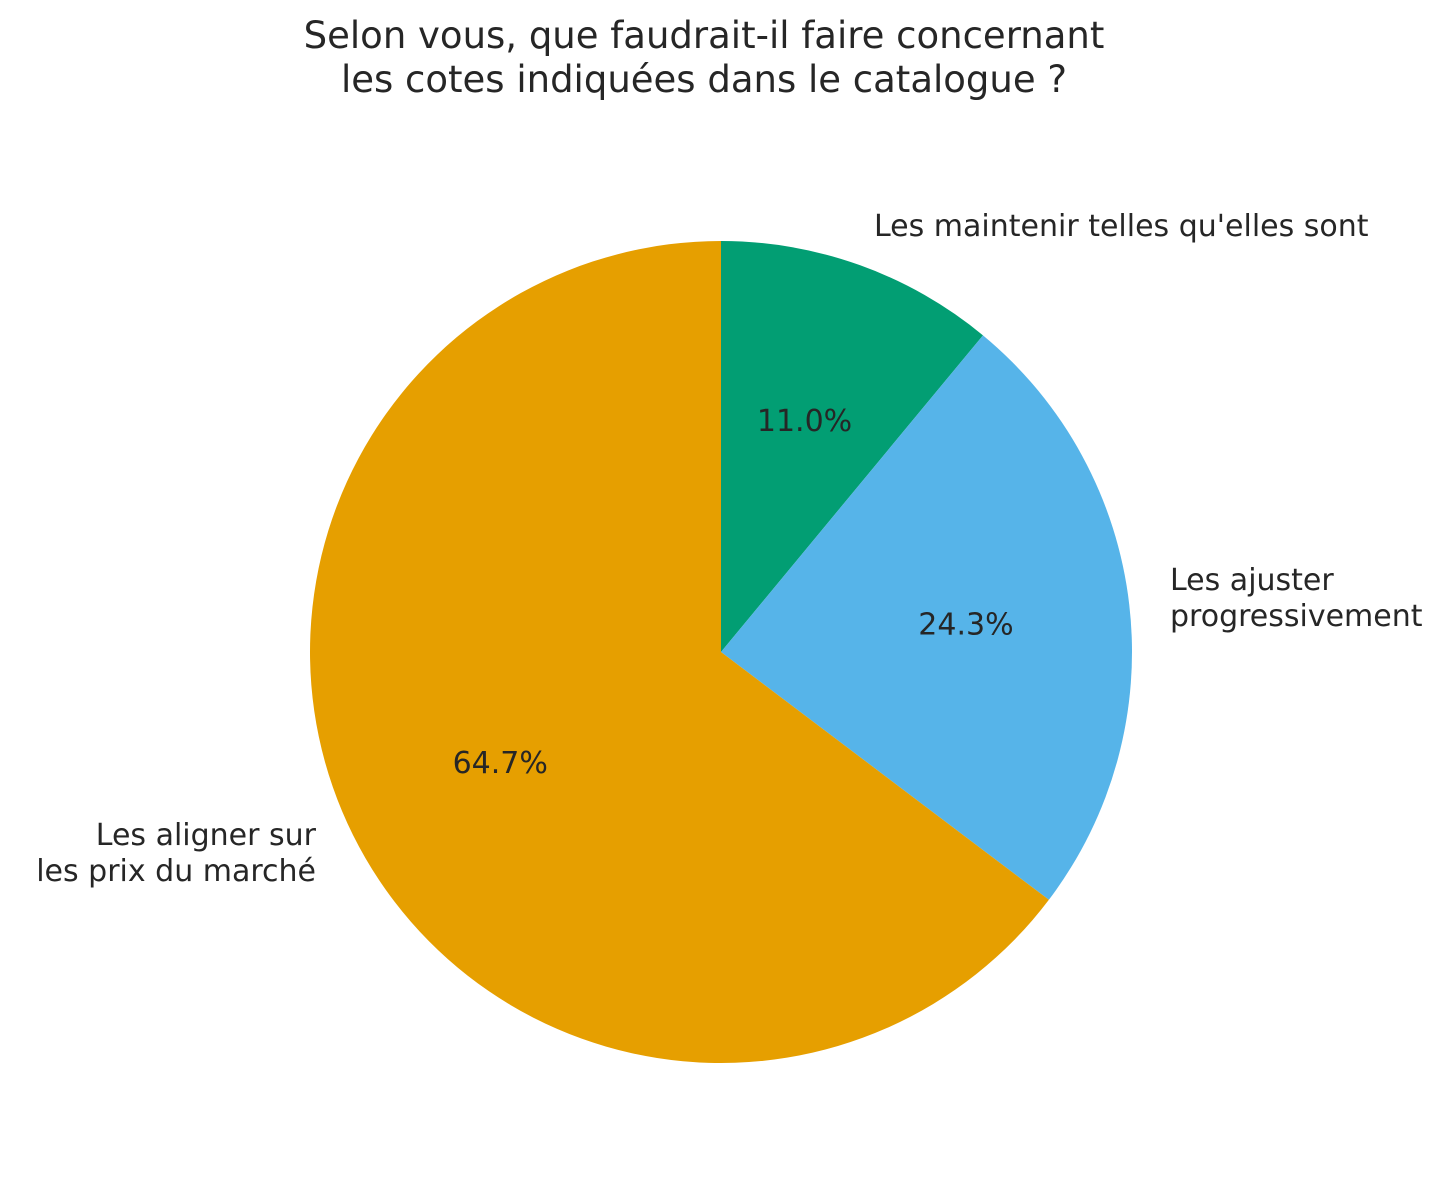  I want to click on pie-slice-1-percent-label: 11.0%, so click(804, 421).